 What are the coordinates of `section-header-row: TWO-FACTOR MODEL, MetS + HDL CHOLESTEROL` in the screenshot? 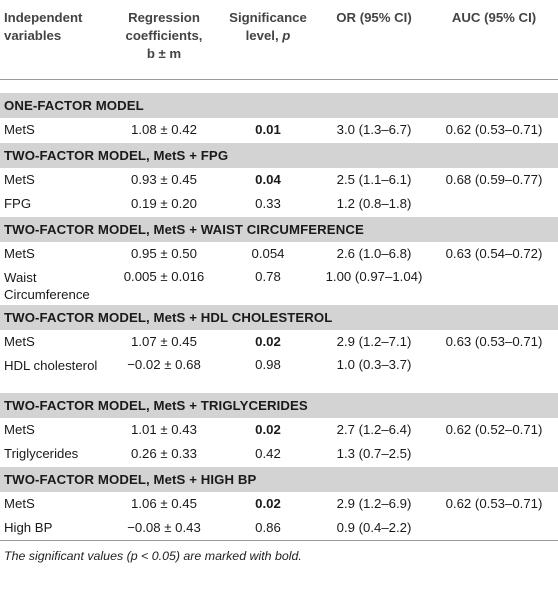 It's located at (279, 316).